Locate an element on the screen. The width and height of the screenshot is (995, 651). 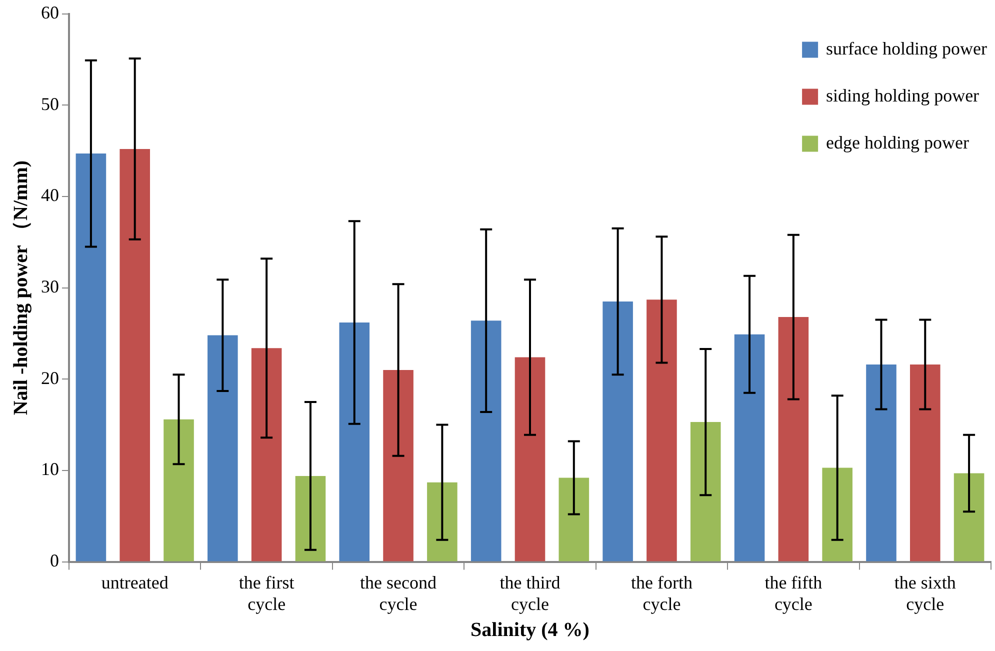
legend-label: siding holding power is located at coordinates (903, 96).